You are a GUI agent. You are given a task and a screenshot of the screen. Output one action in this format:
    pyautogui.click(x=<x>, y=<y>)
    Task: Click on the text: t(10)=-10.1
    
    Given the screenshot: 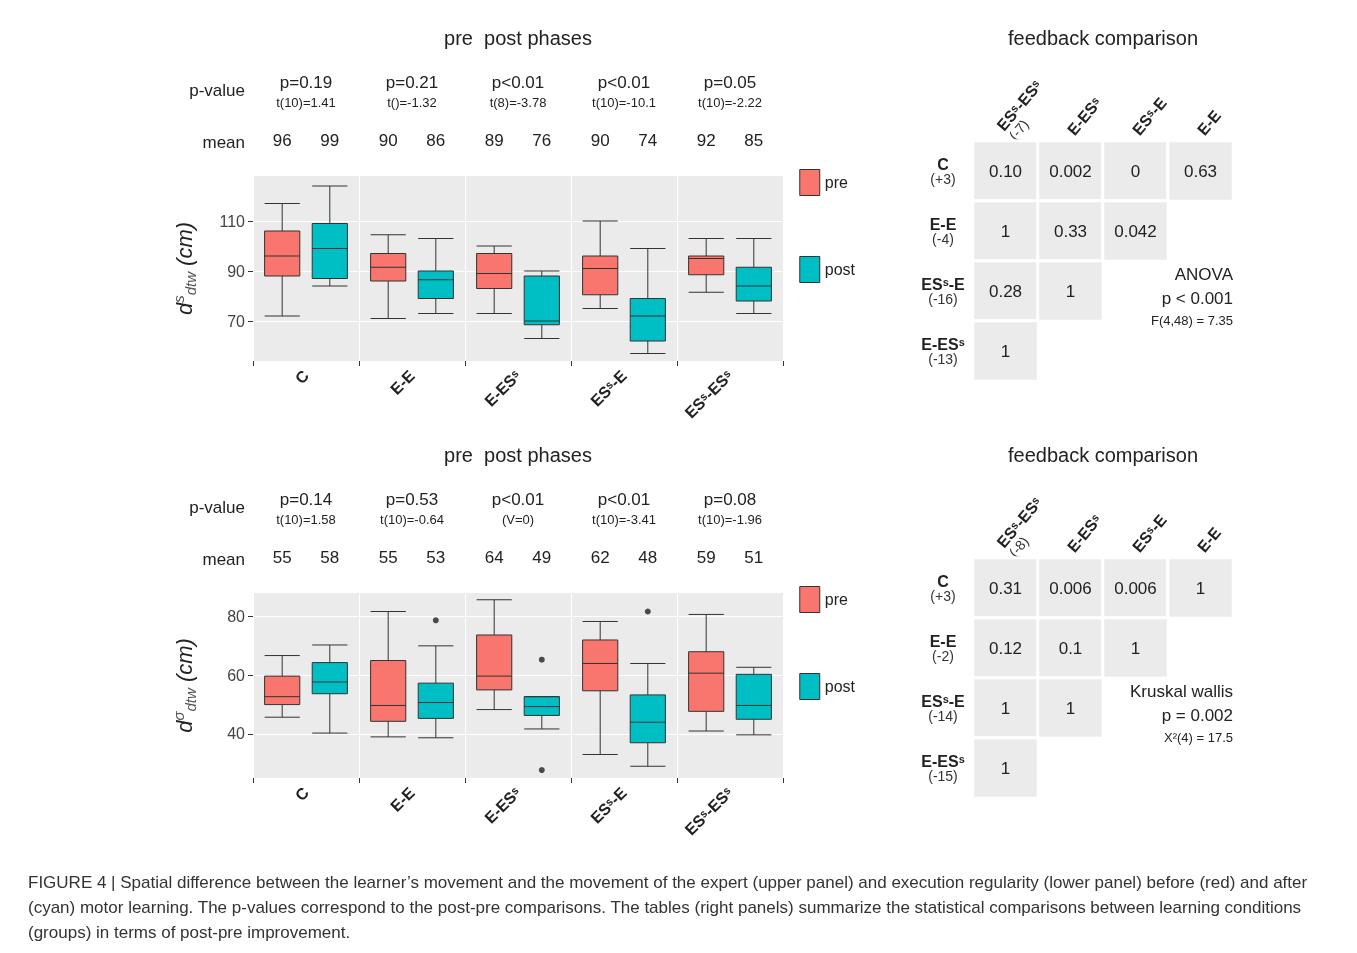 What is the action you would take?
    pyautogui.click(x=624, y=102)
    